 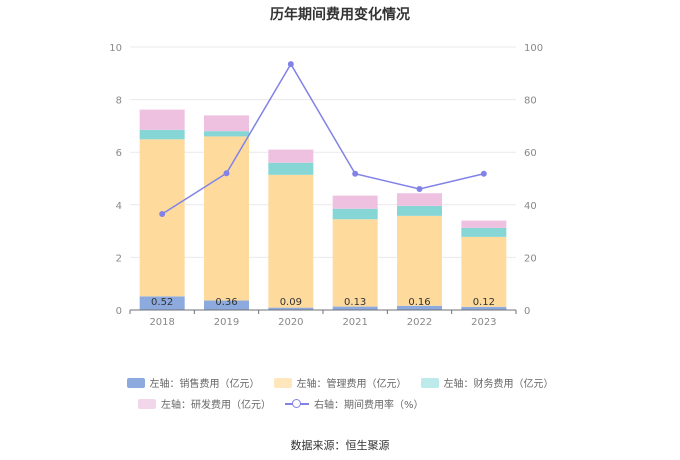 I want to click on legend-item-finance: 左轴：财务费用（亿元）, so click(x=487, y=382).